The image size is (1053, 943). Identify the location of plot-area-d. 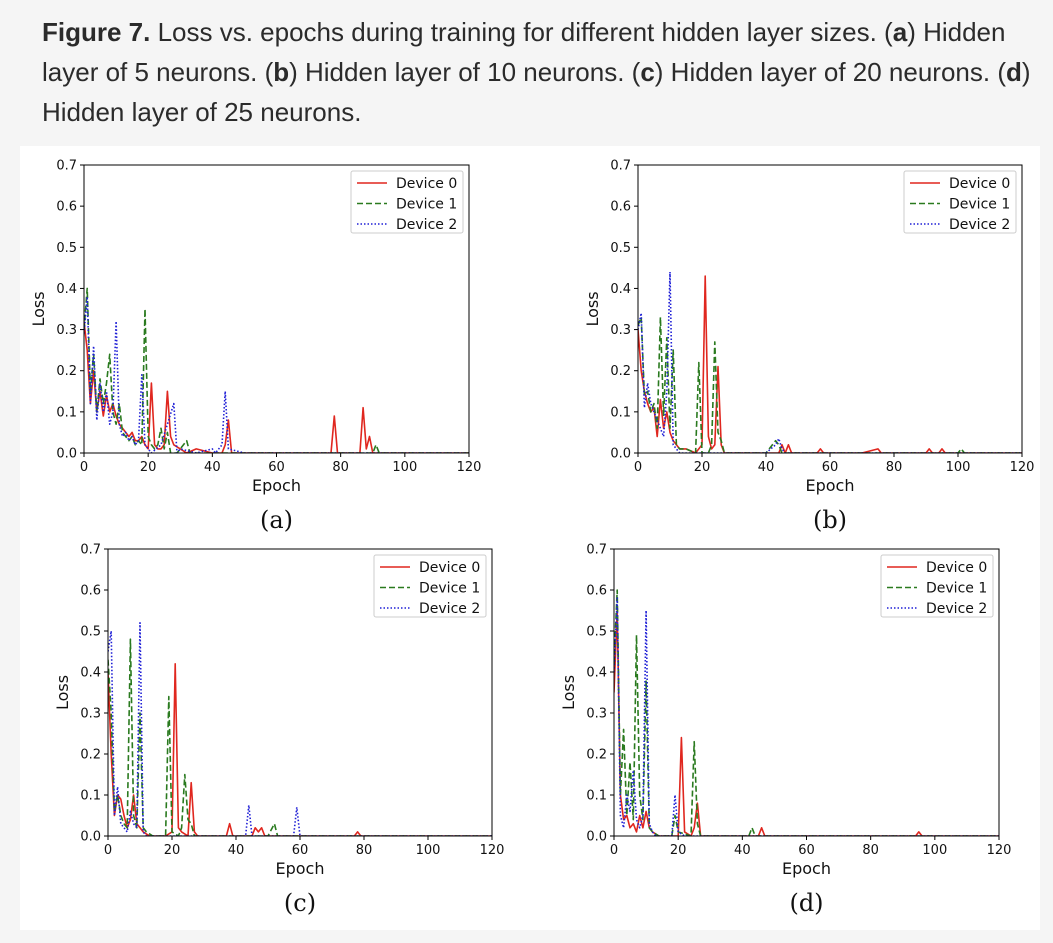
(806, 712).